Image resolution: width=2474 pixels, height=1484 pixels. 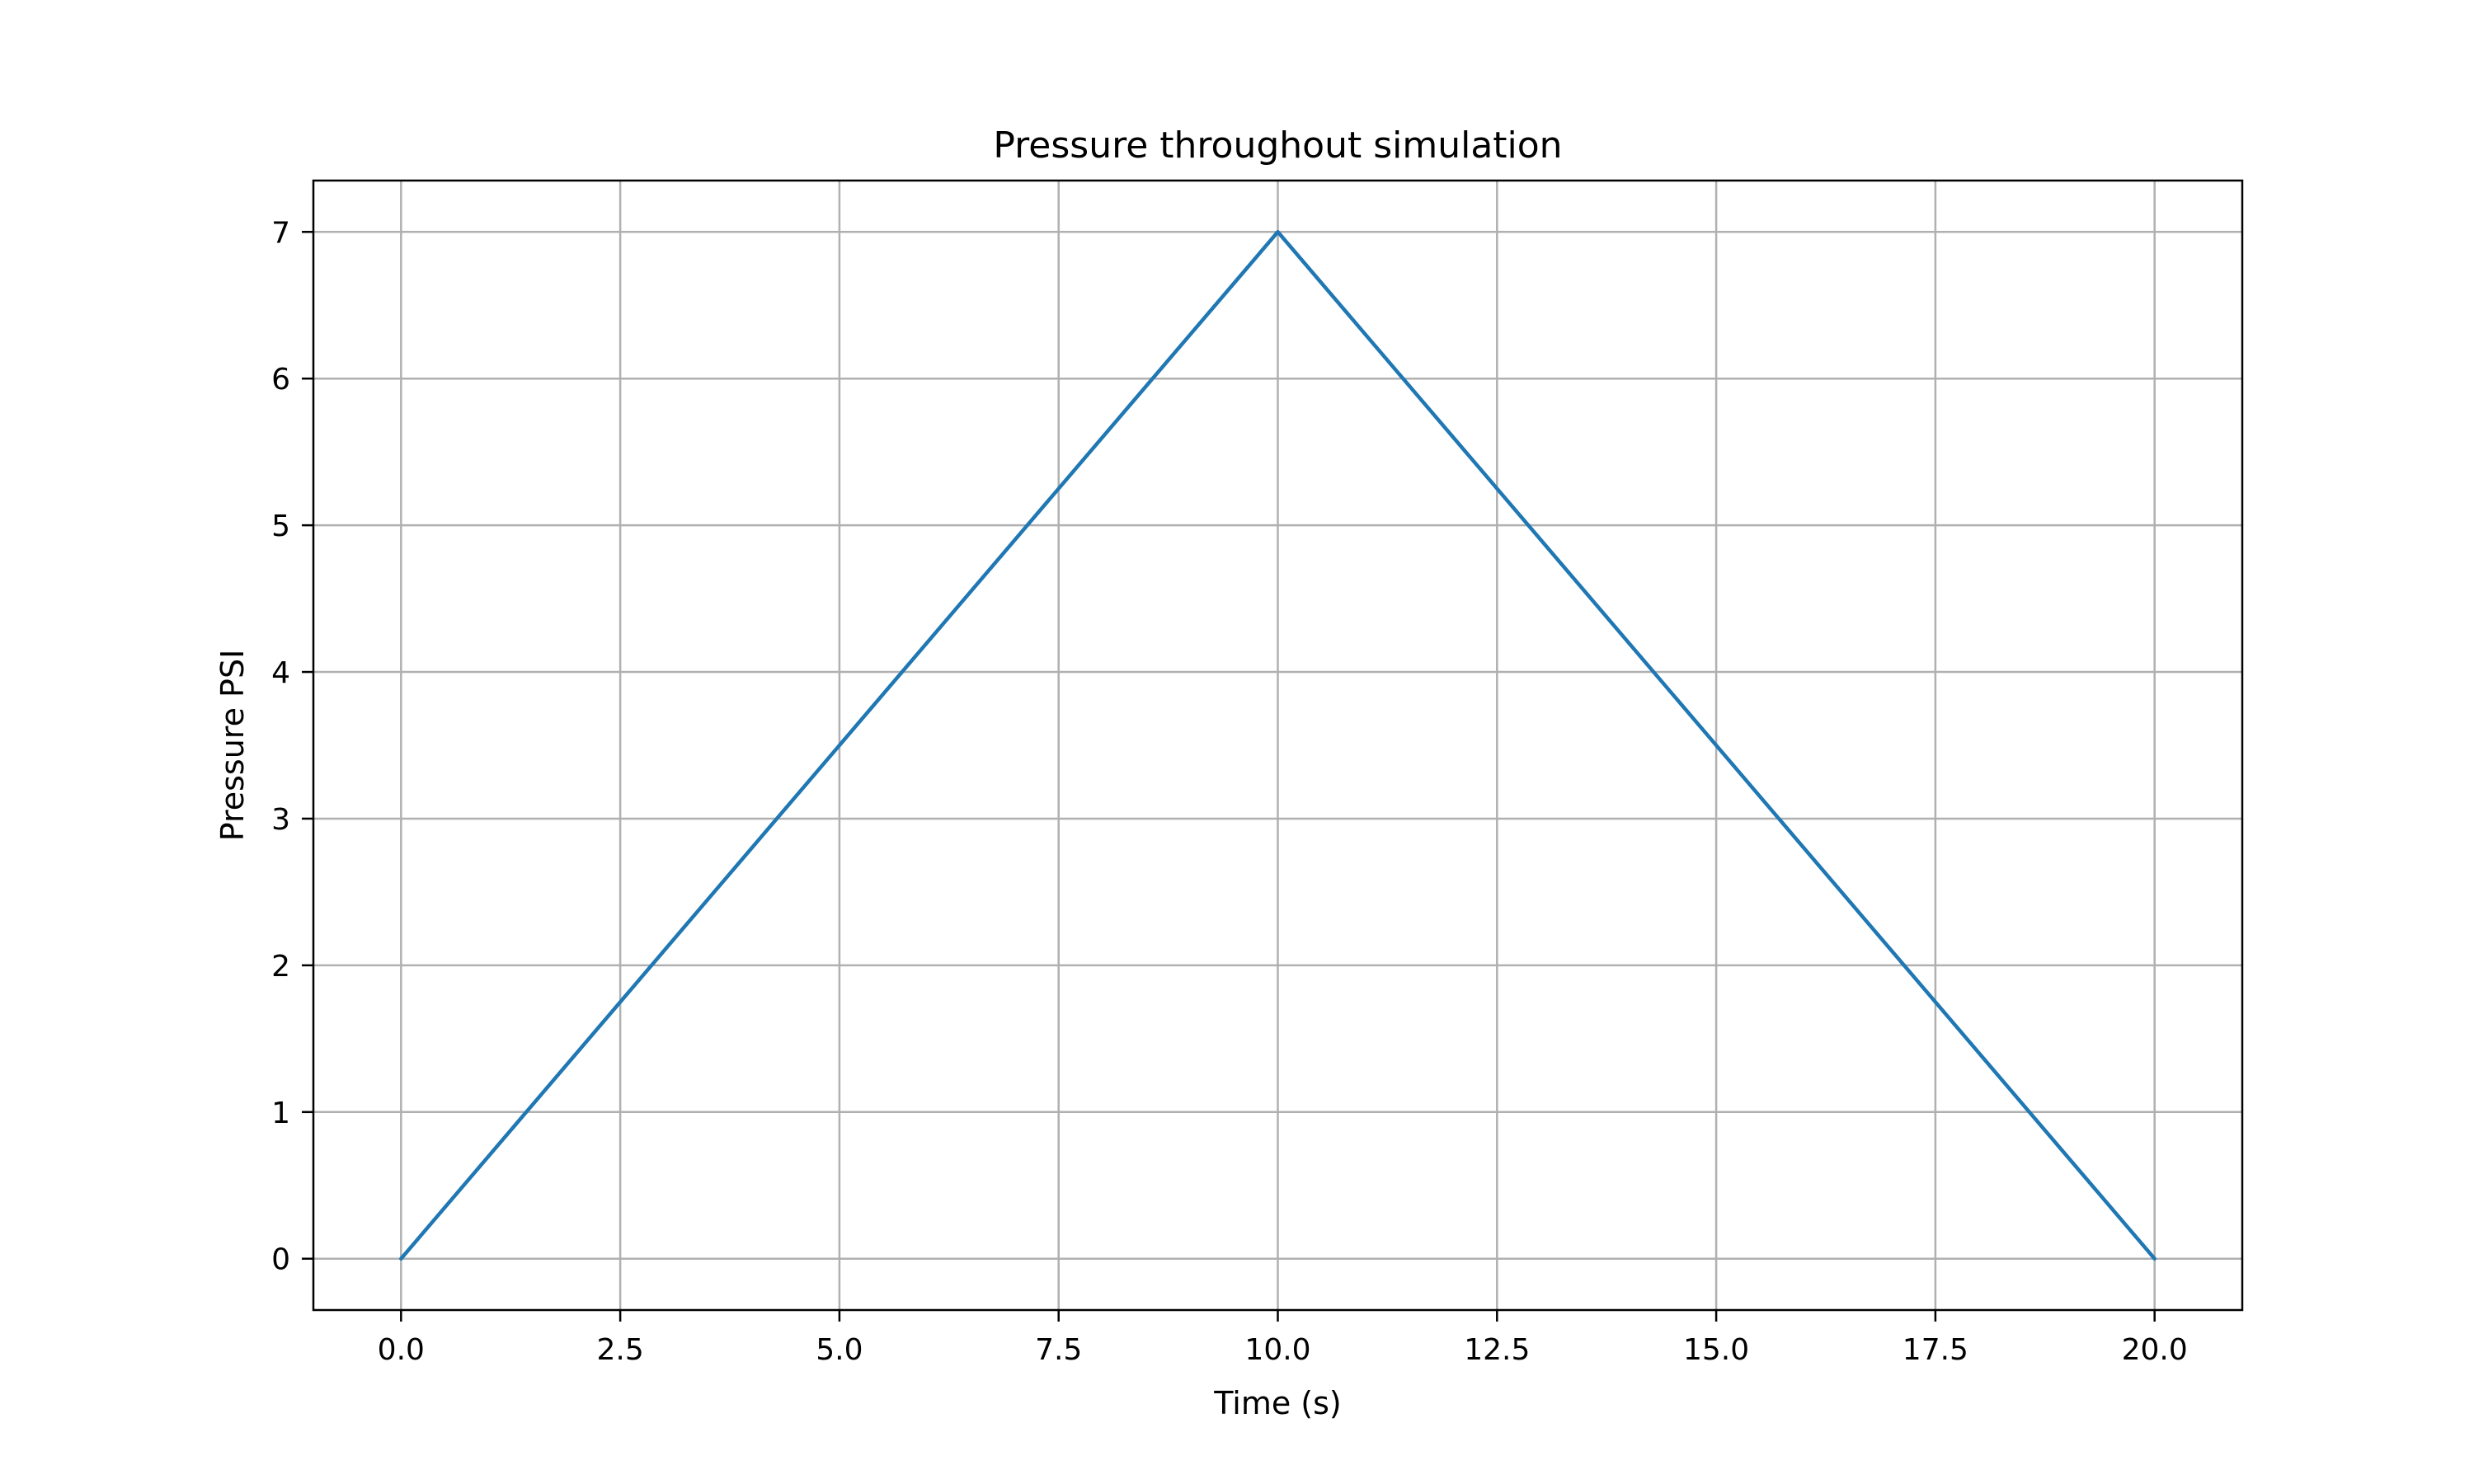 What do you see at coordinates (280, 233) in the screenshot?
I see `y-tick-label: 7` at bounding box center [280, 233].